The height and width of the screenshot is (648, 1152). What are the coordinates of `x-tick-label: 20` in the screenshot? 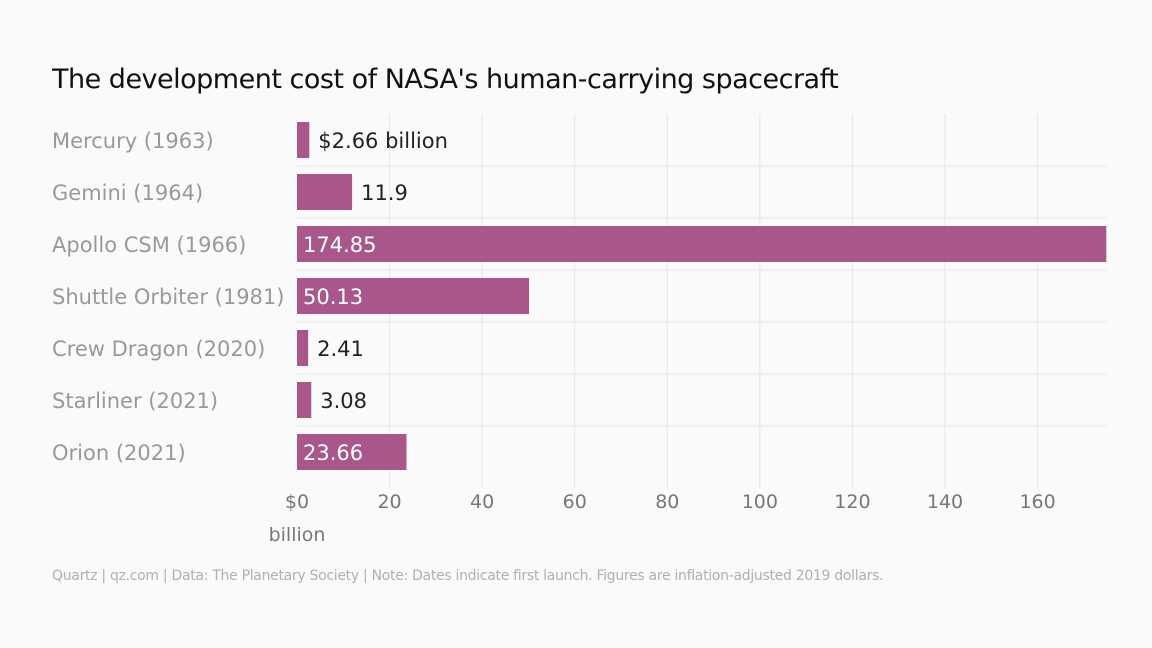 It's located at (389, 502).